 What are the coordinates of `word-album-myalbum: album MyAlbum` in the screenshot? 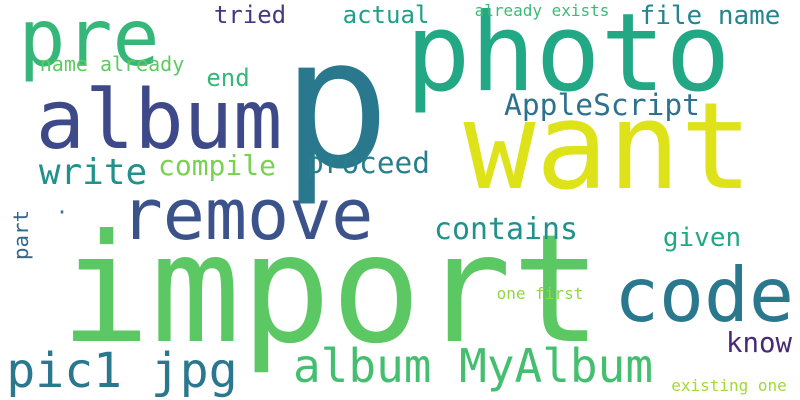 It's located at (473, 366).